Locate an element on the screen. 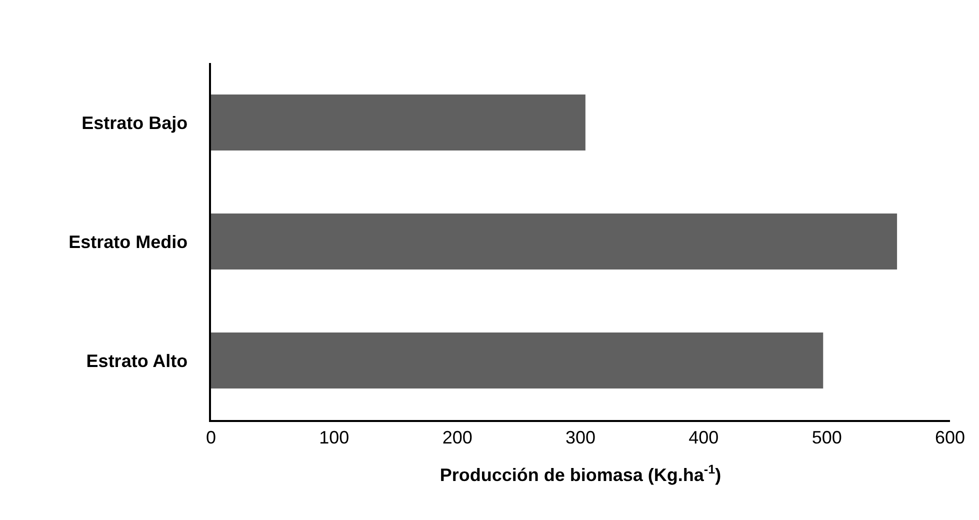 This screenshot has width=979, height=520. x-tick-label: 600 is located at coordinates (950, 437).